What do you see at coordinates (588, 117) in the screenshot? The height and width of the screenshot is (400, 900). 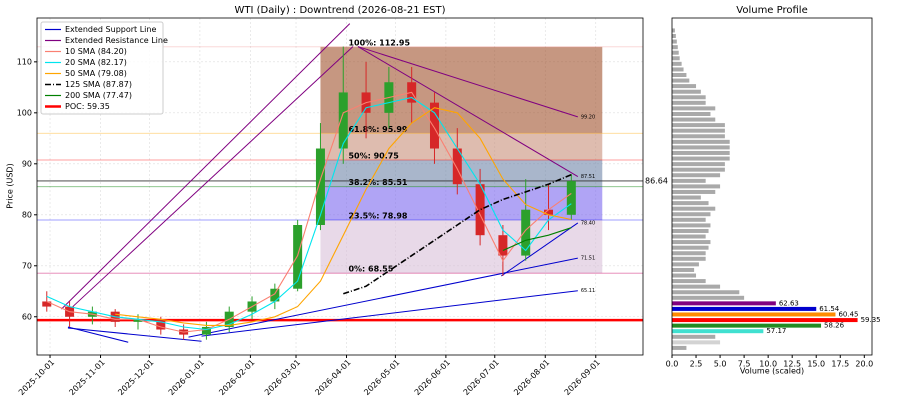 I see `trend-end-label: 99.20` at bounding box center [588, 117].